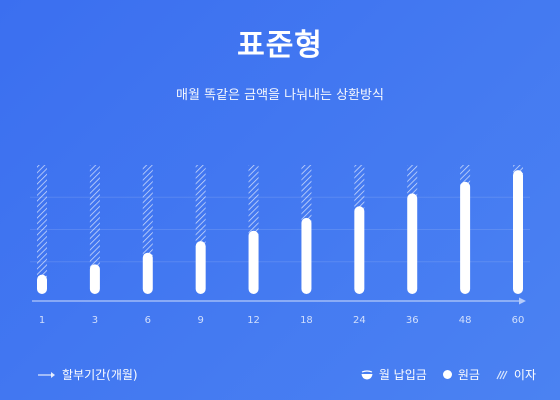 The height and width of the screenshot is (400, 560). What do you see at coordinates (279, 311) in the screenshot?
I see `x-axis: 1 3 6 9 12 18 24 36 48 60` at bounding box center [279, 311].